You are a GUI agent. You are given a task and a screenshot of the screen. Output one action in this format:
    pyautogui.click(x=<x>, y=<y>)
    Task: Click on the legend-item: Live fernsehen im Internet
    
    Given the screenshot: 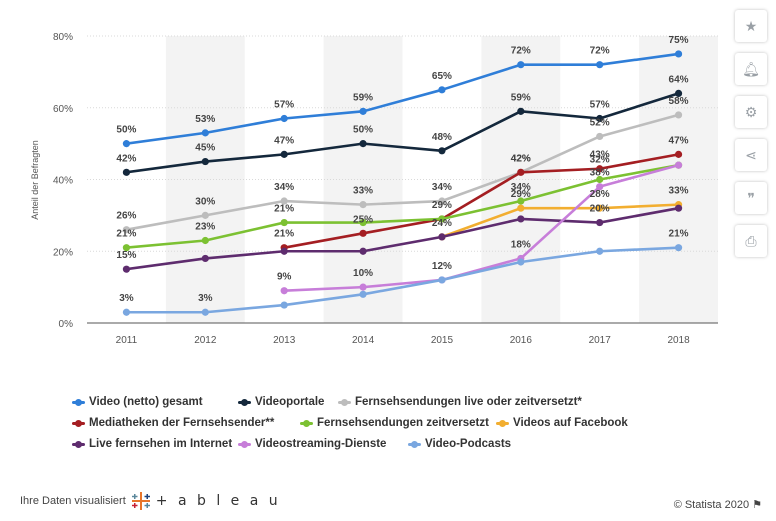 What is the action you would take?
    pyautogui.click(x=152, y=444)
    